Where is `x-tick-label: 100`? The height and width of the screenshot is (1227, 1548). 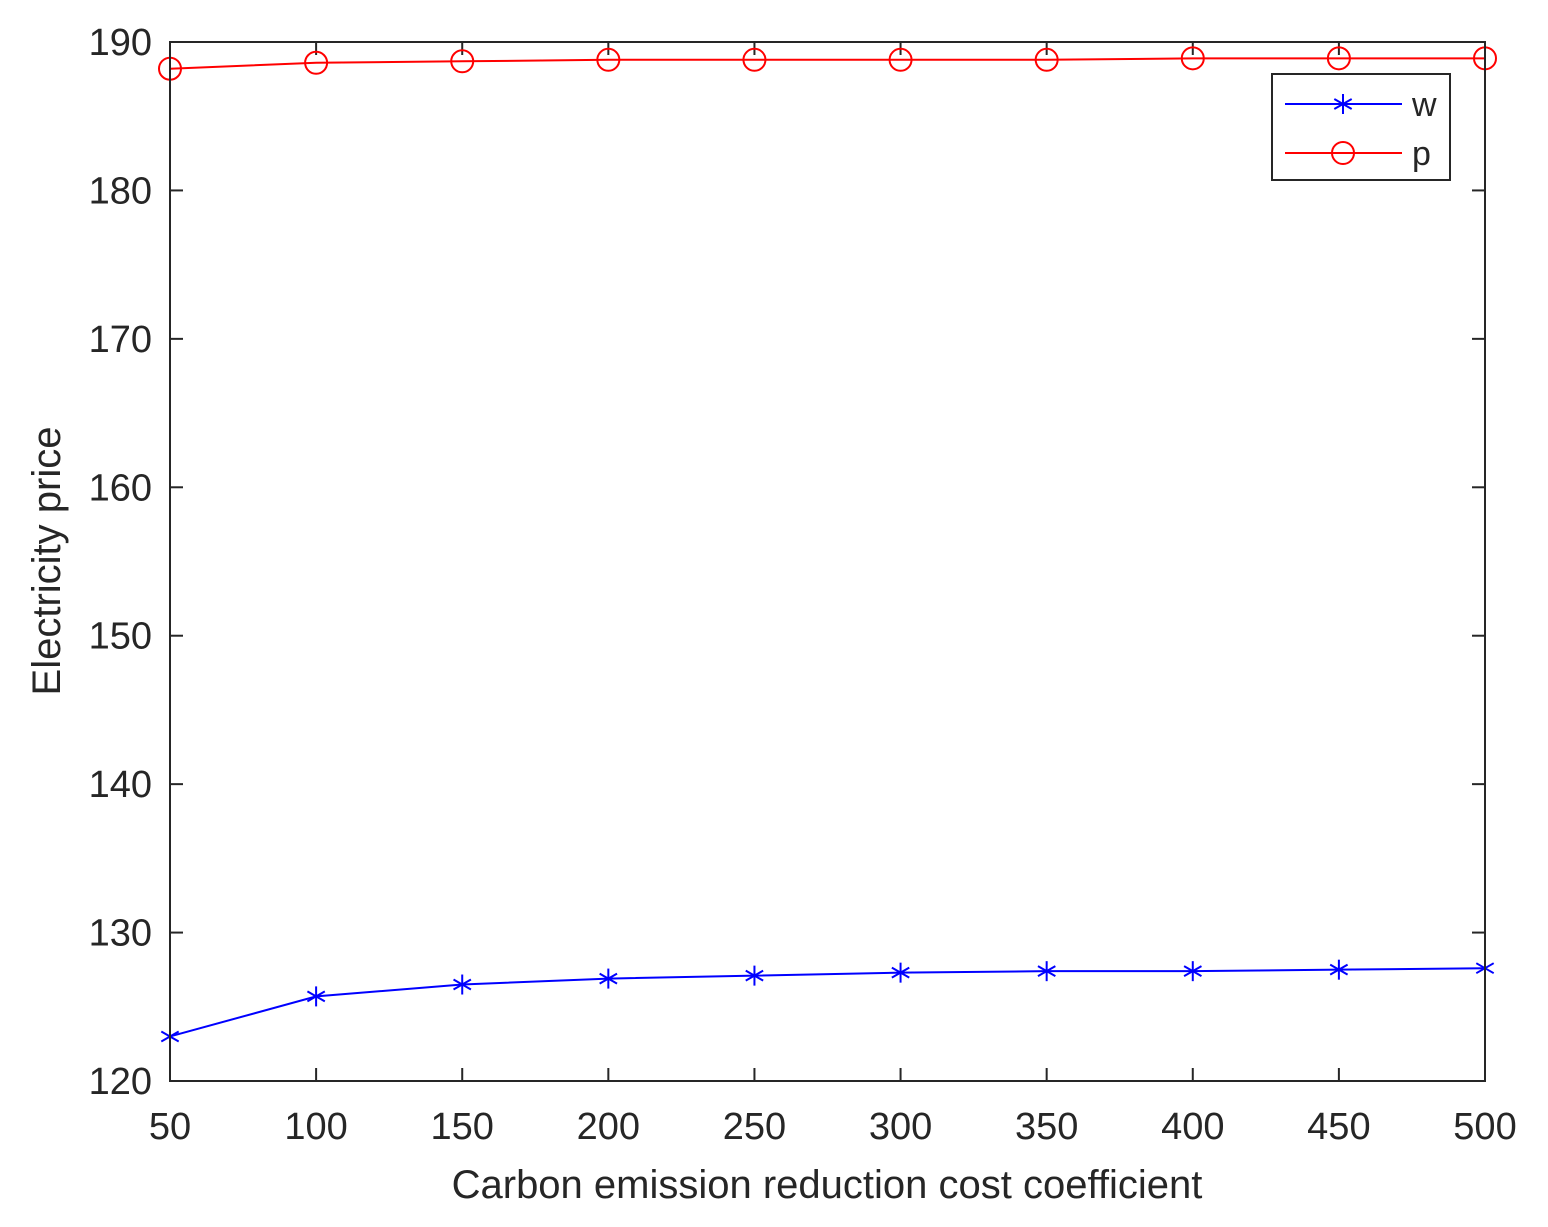
x-tick-label: 100 is located at coordinates (315, 1127).